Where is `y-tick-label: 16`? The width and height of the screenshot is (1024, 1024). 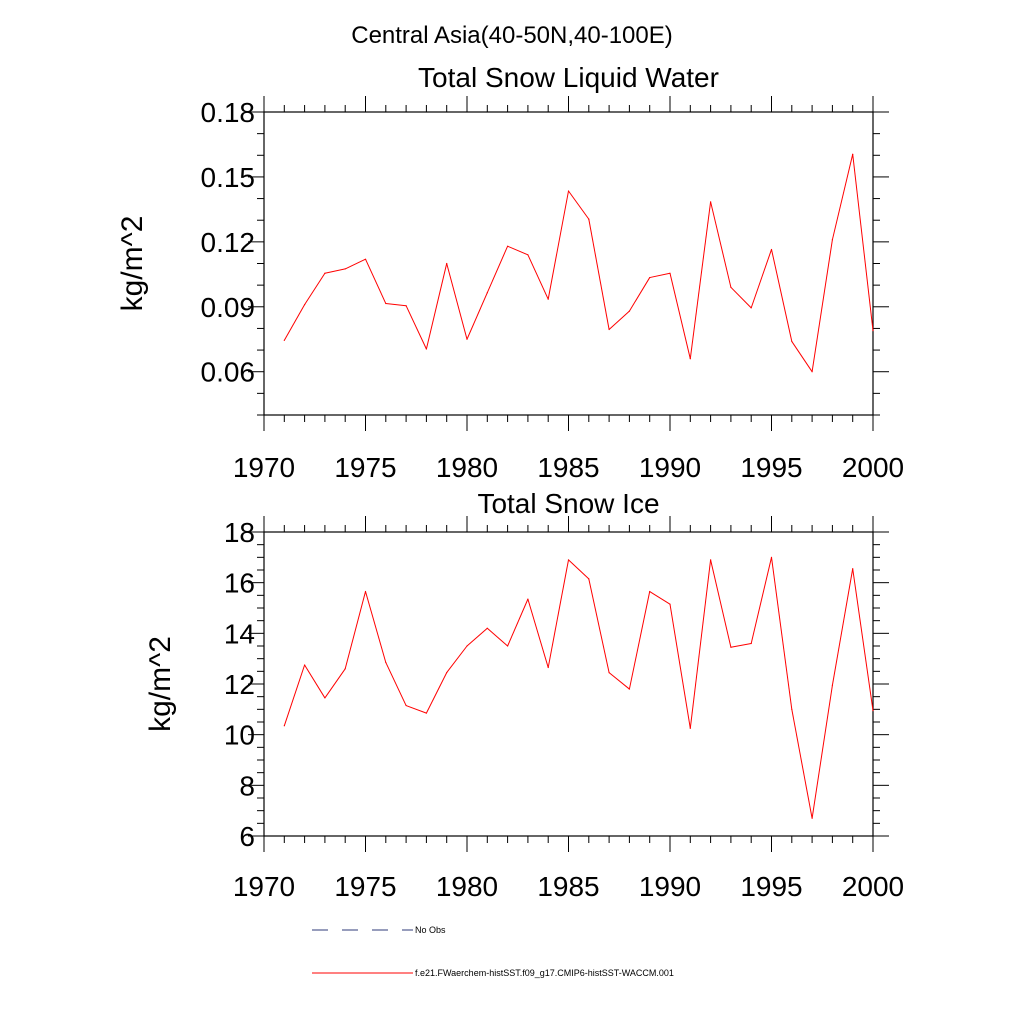 y-tick-label: 16 is located at coordinates (239, 583).